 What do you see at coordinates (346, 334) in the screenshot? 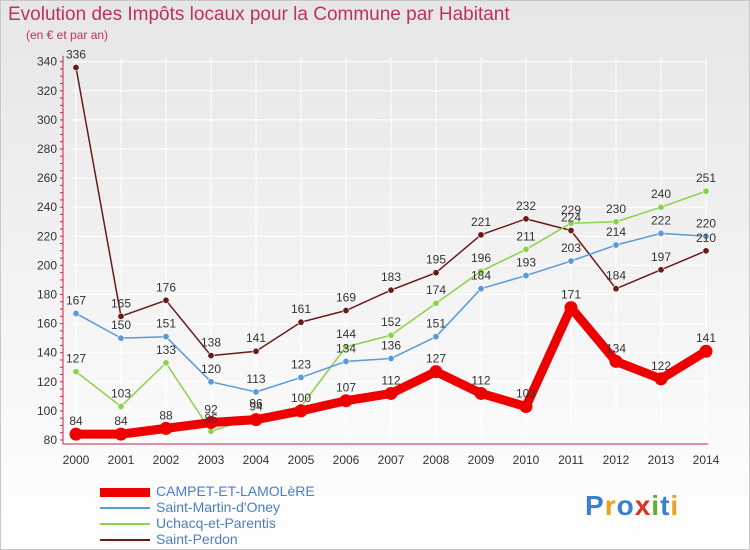
I see `data-label: 144` at bounding box center [346, 334].